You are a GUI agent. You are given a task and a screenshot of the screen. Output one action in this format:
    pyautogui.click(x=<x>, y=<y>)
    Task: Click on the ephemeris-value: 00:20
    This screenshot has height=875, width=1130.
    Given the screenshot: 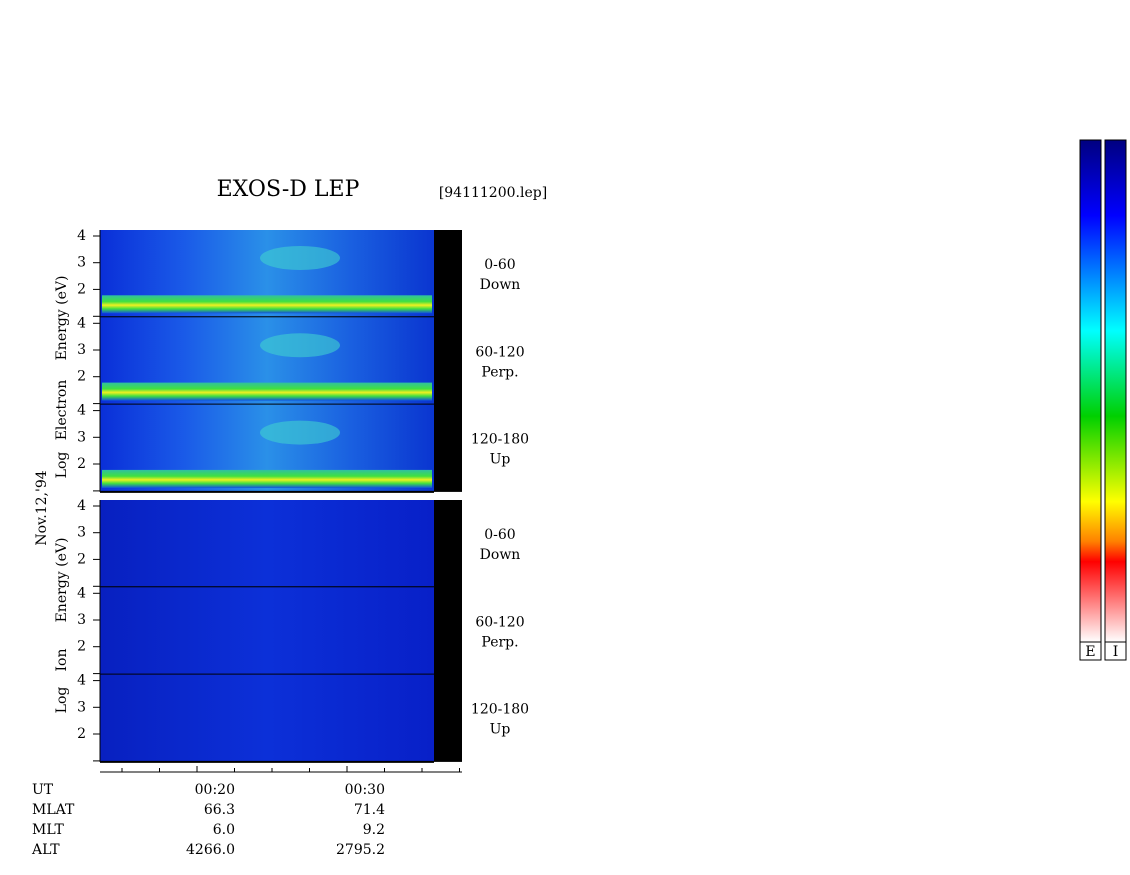 What is the action you would take?
    pyautogui.click(x=215, y=790)
    